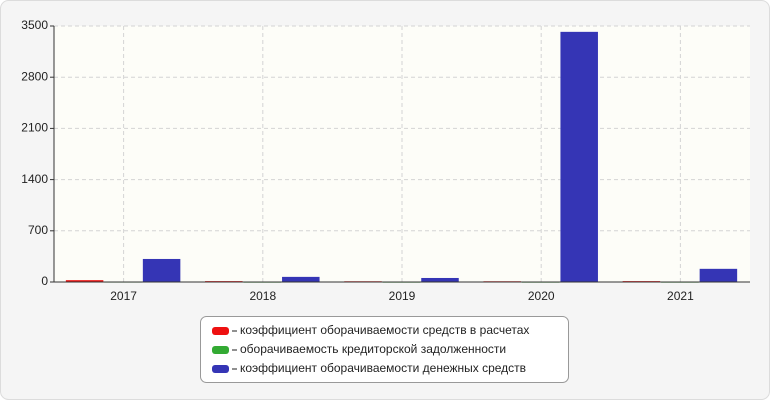 The height and width of the screenshot is (405, 770). I want to click on legend-box, so click(384, 349).